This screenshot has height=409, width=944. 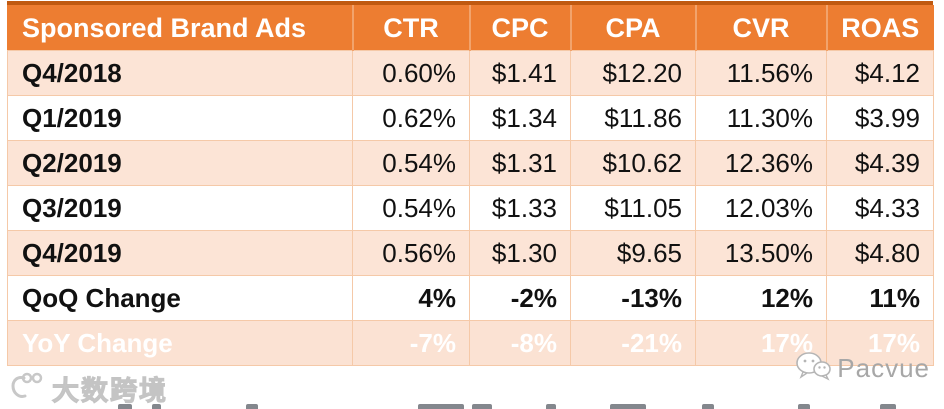 I want to click on cell-roas: $4.80, so click(x=880, y=253).